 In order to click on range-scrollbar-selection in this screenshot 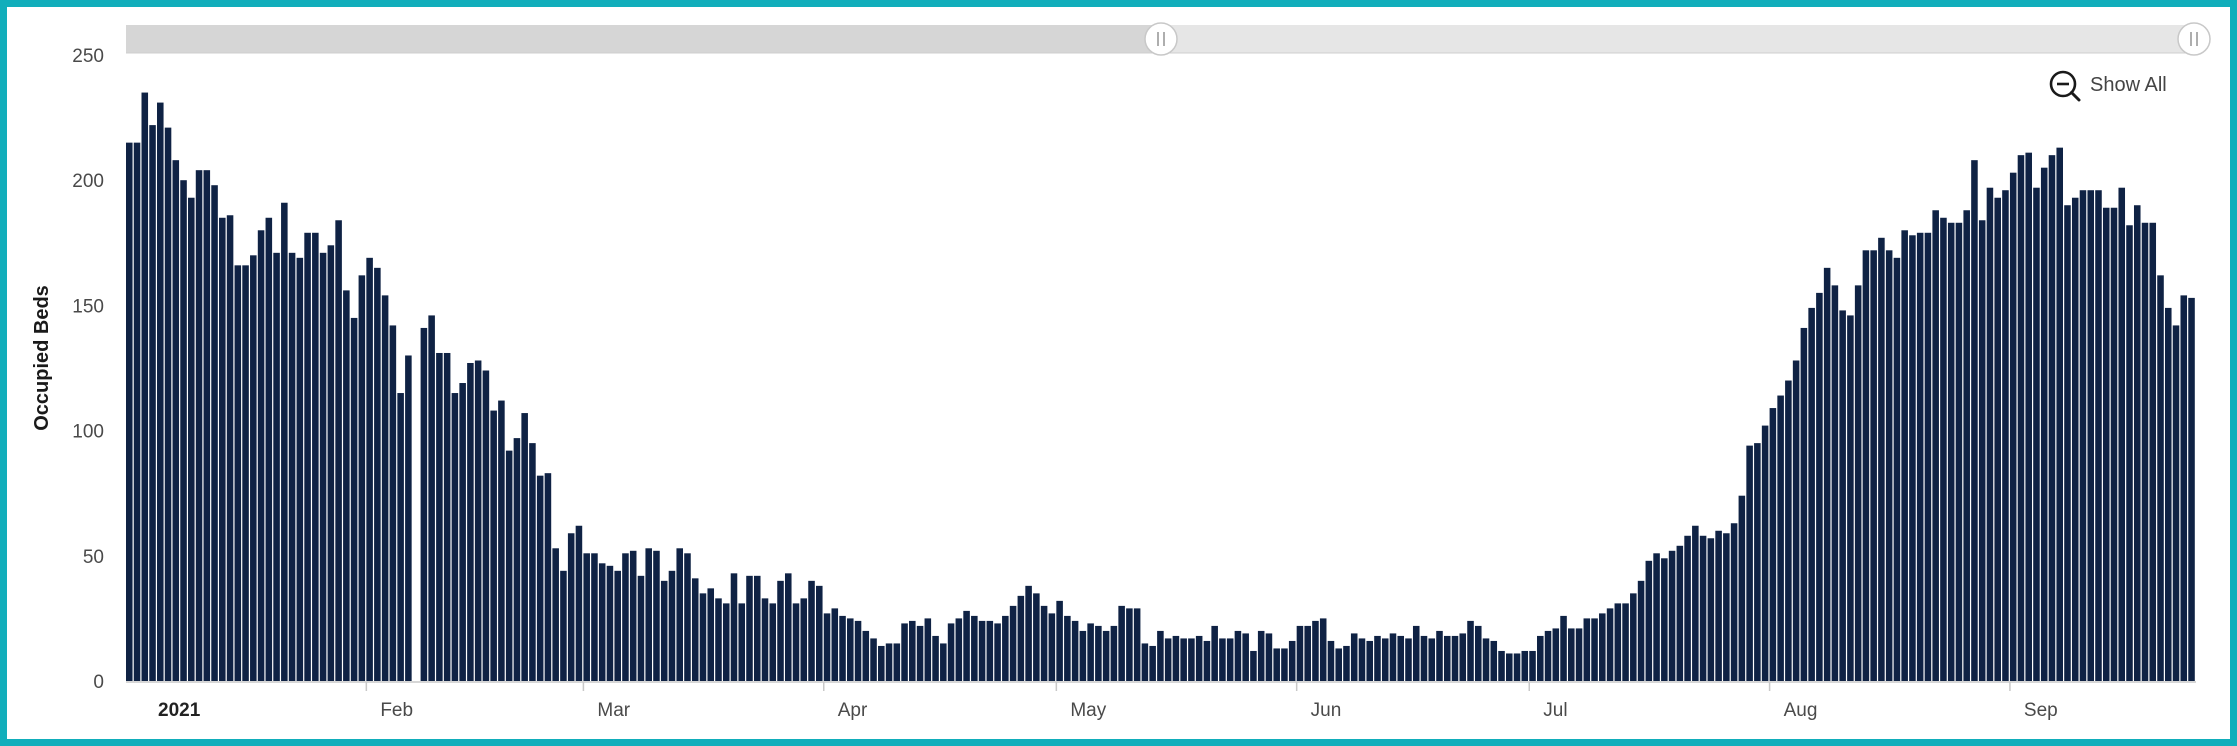, I will do `click(643, 39)`.